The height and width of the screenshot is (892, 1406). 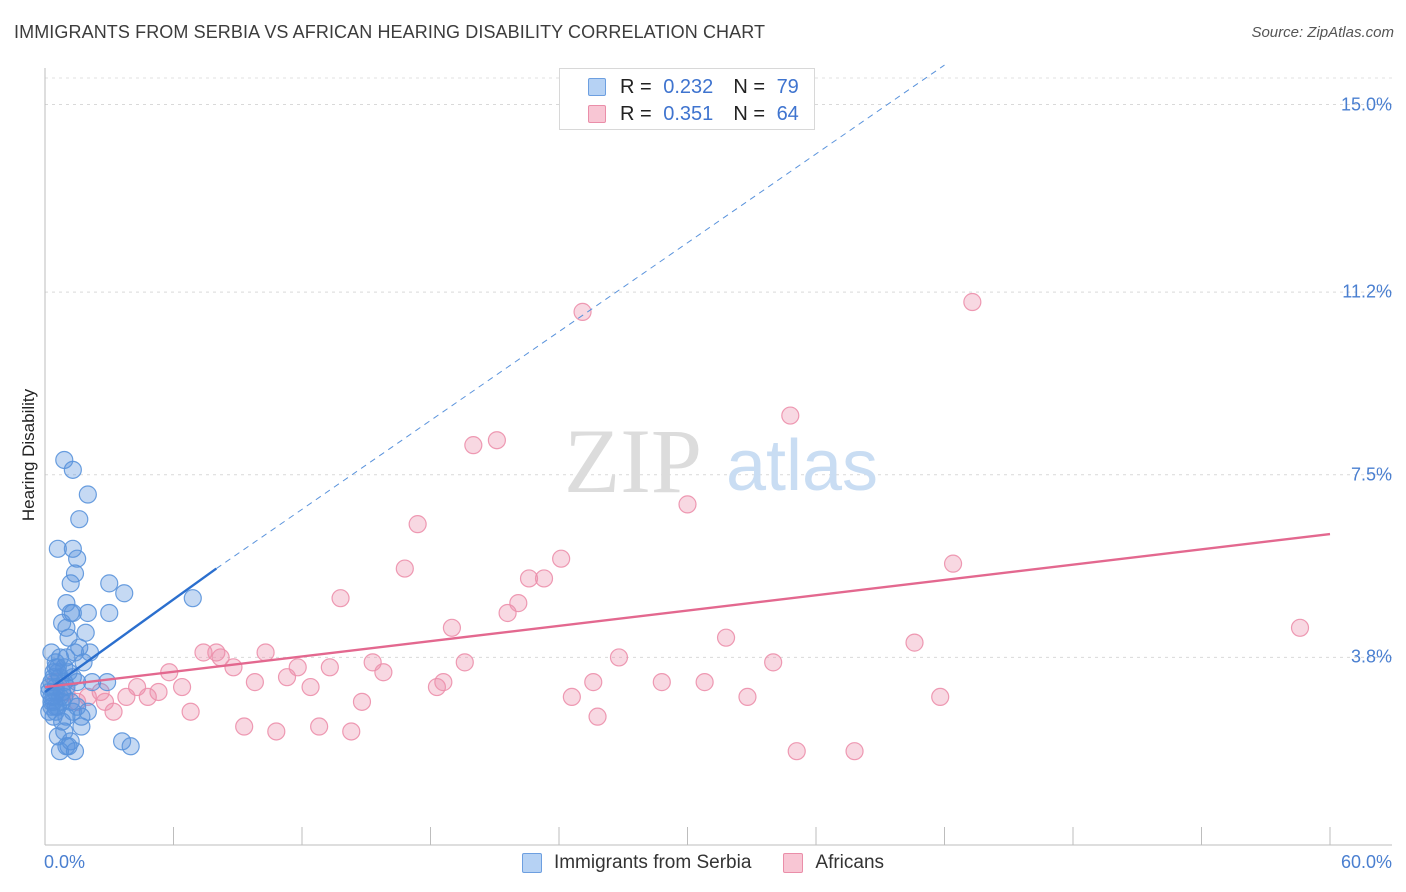 I want to click on legend-item-serbia: Immigrants from Serbia, so click(x=636, y=863).